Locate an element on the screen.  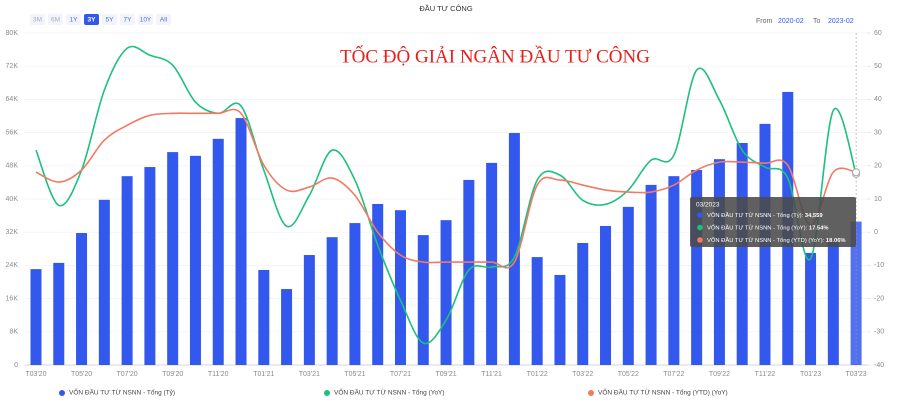
range-button-label: 6M is located at coordinates (55, 20).